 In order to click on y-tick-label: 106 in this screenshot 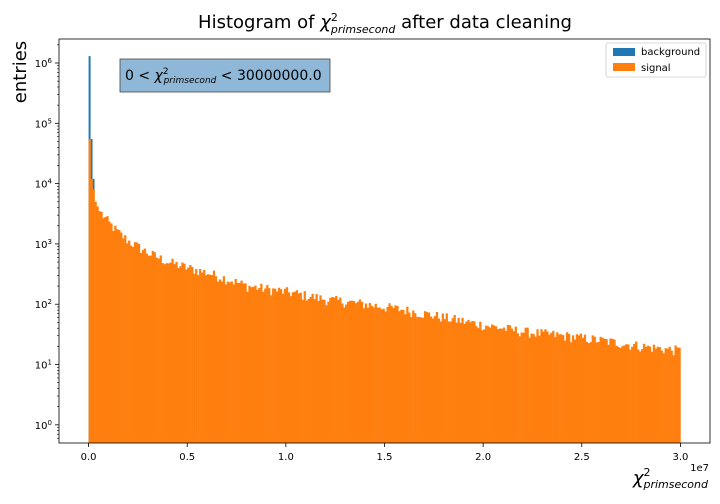, I will do `click(44, 63)`.